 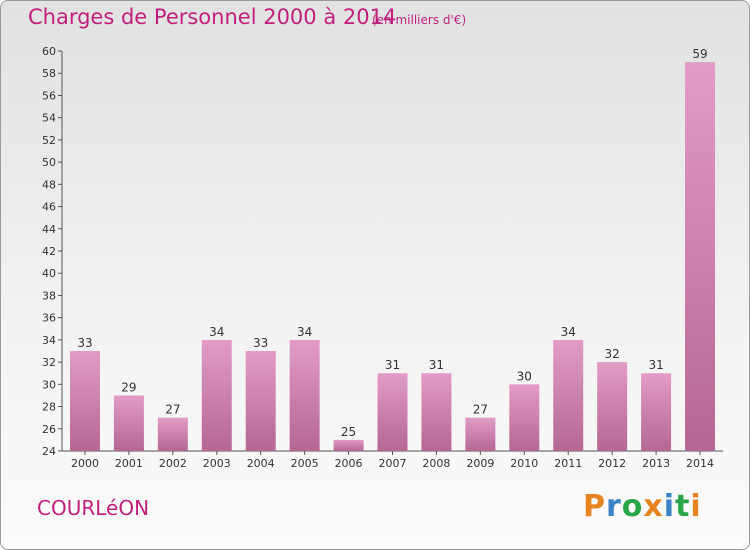 What do you see at coordinates (49, 295) in the screenshot?
I see `y-tick-label: 38` at bounding box center [49, 295].